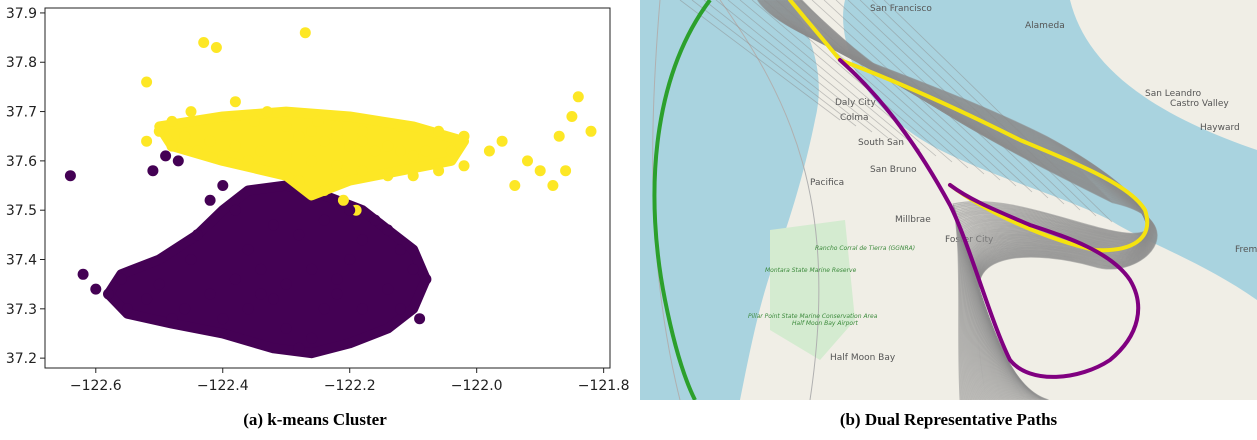 This screenshot has height=440, width=1257. Describe the element at coordinates (769, 200) in the screenshot. I see `boundary-line` at that location.